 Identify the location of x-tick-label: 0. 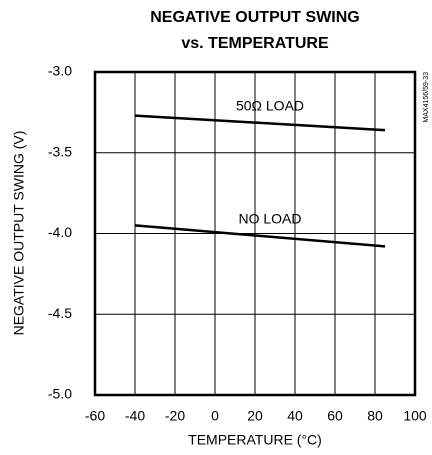
(215, 416).